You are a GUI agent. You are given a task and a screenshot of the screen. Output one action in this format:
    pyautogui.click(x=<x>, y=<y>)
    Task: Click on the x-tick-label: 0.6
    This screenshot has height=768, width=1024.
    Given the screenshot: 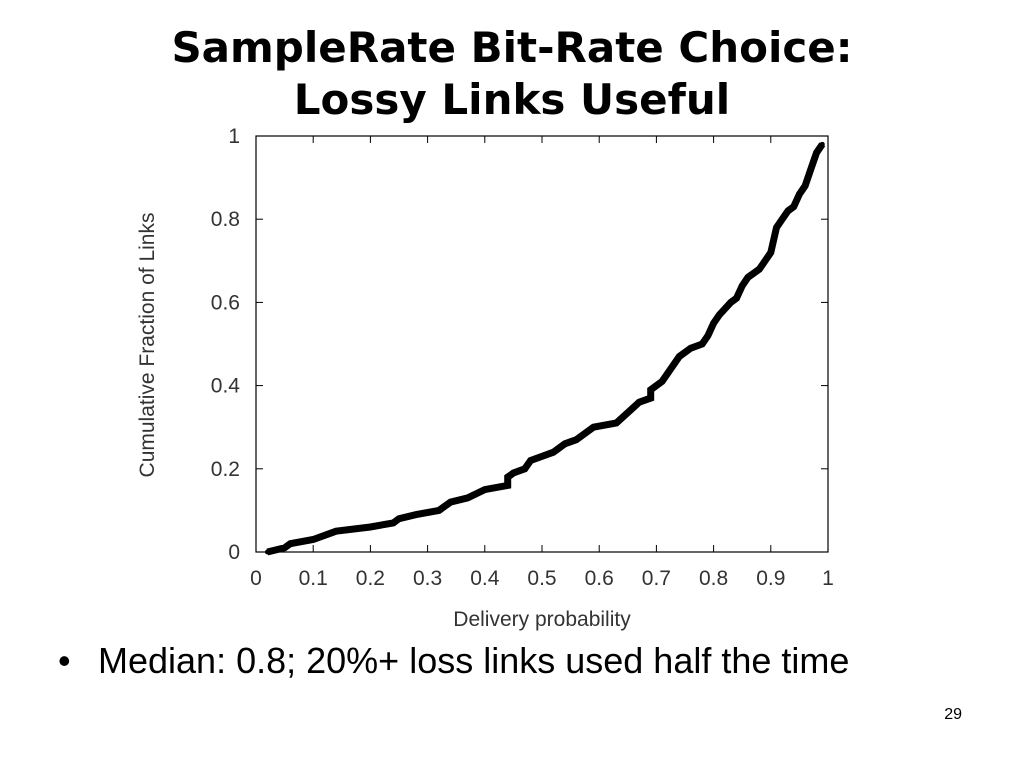 What is the action you would take?
    pyautogui.click(x=599, y=578)
    